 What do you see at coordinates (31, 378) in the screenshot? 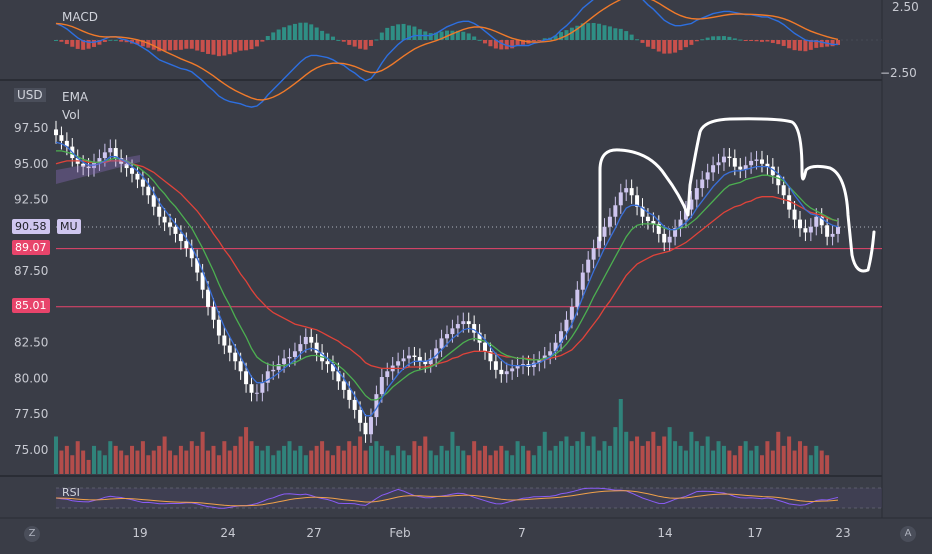
I see `y-tick-label: 80.00` at bounding box center [31, 378].